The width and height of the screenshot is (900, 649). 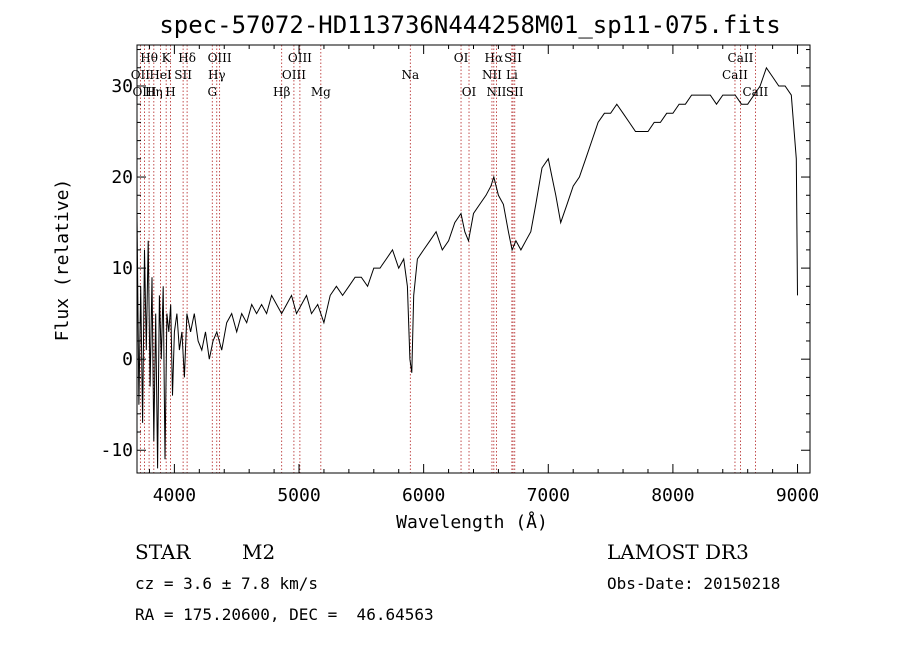 What do you see at coordinates (217, 75) in the screenshot?
I see `line-marker-label: Hγ` at bounding box center [217, 75].